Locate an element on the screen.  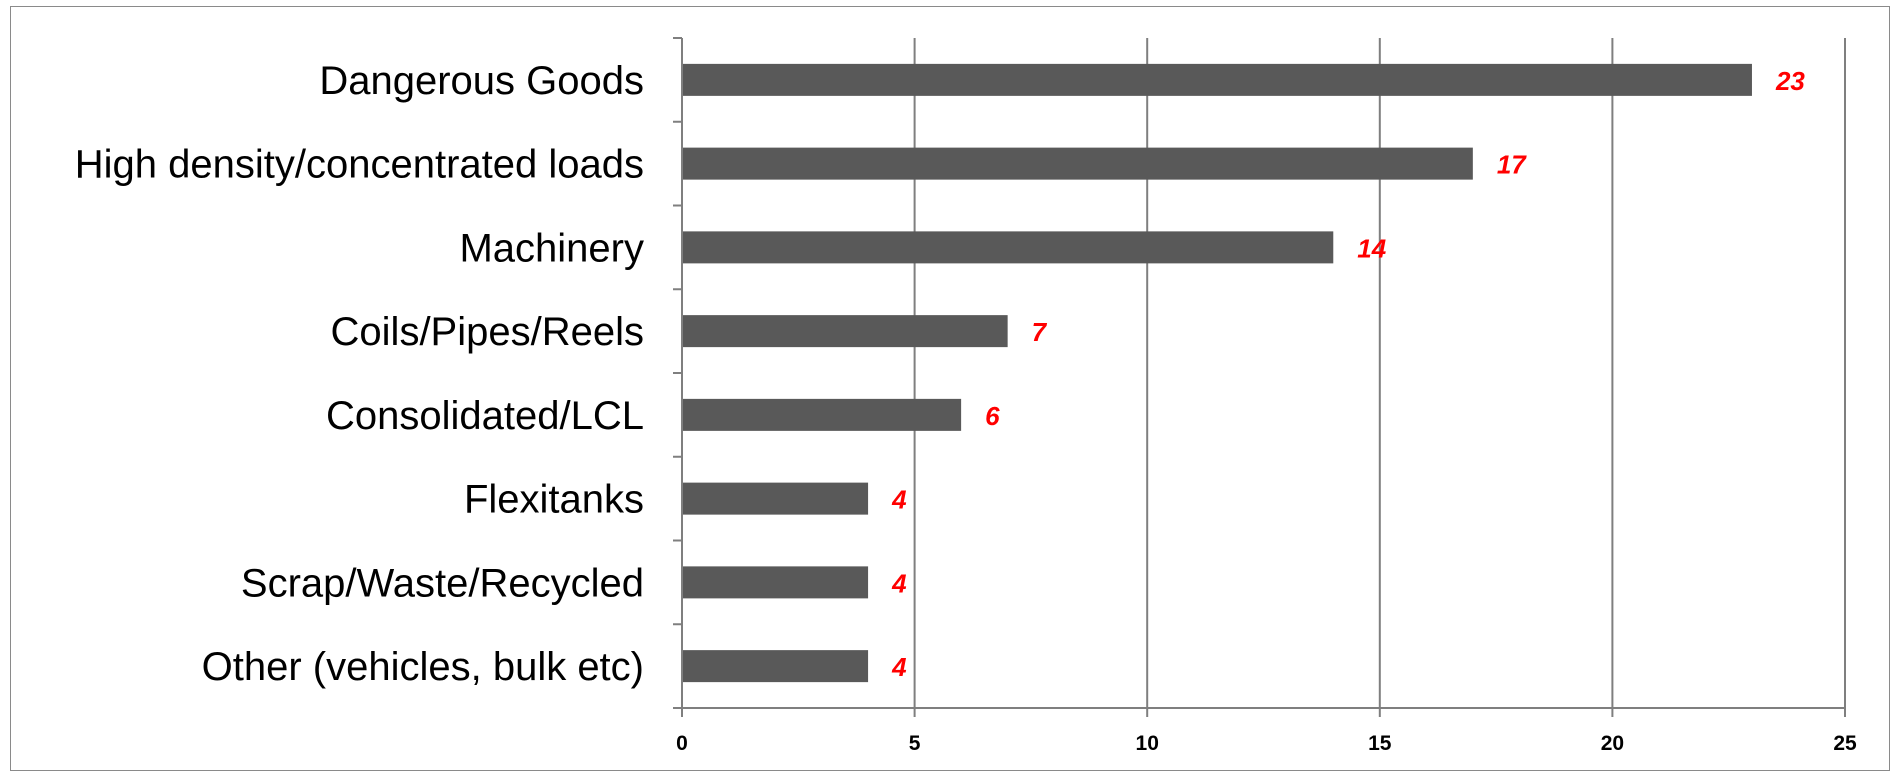
category-label: Dangerous Goods is located at coordinates (481, 81).